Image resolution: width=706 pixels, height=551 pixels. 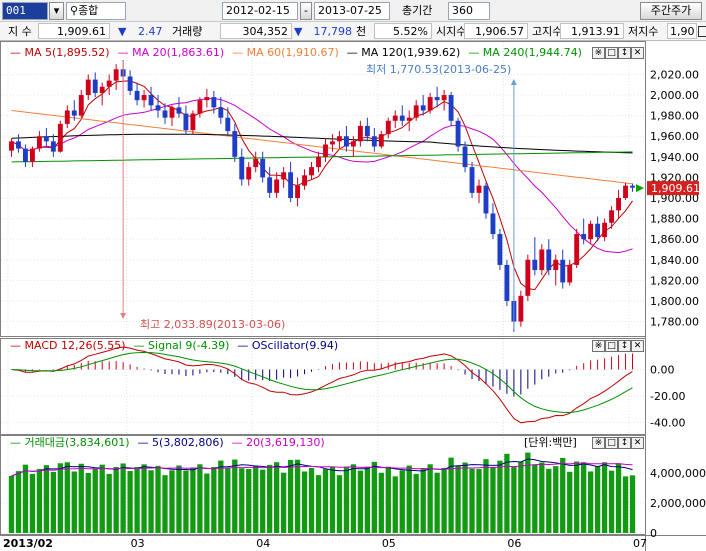 What do you see at coordinates (671, 11) in the screenshot?
I see `weekly-price-button: 주간주가` at bounding box center [671, 11].